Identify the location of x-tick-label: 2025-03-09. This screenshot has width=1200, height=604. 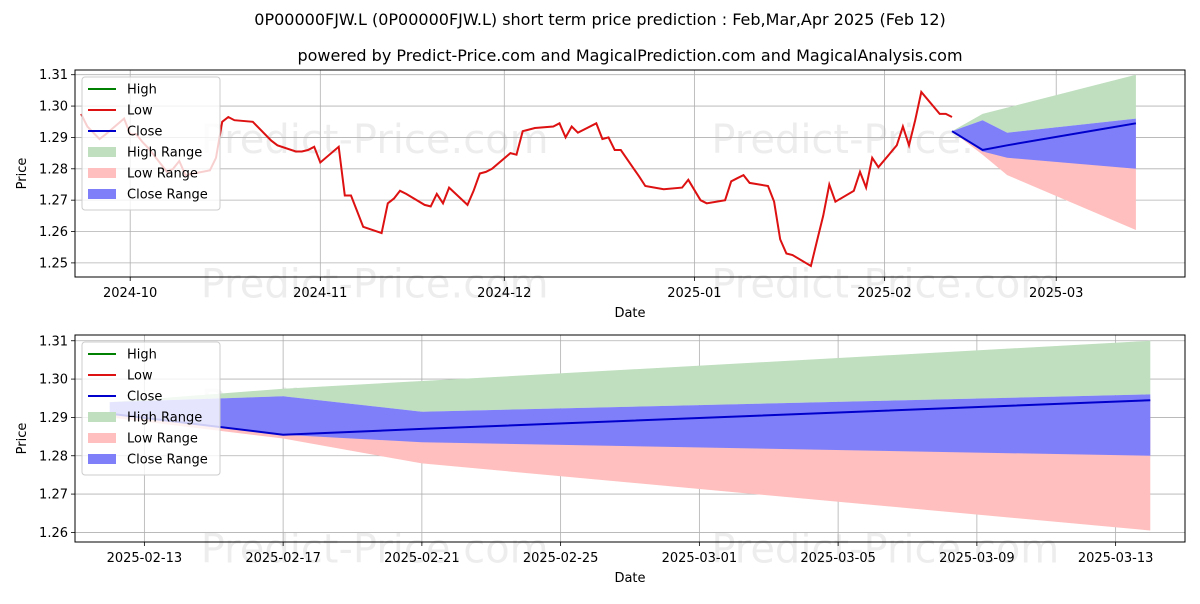
(977, 558).